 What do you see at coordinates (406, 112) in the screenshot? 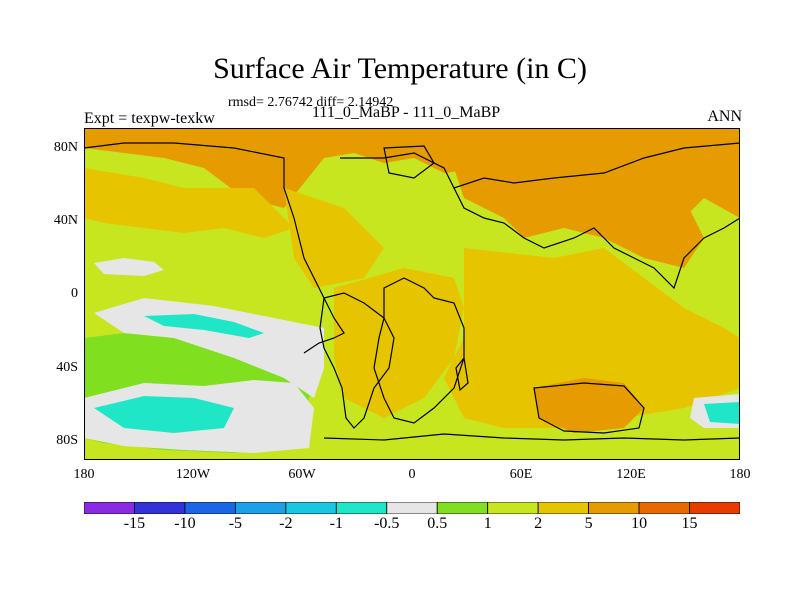
I see `period-label: 111_0_MaBP - 111_0_MaBP` at bounding box center [406, 112].